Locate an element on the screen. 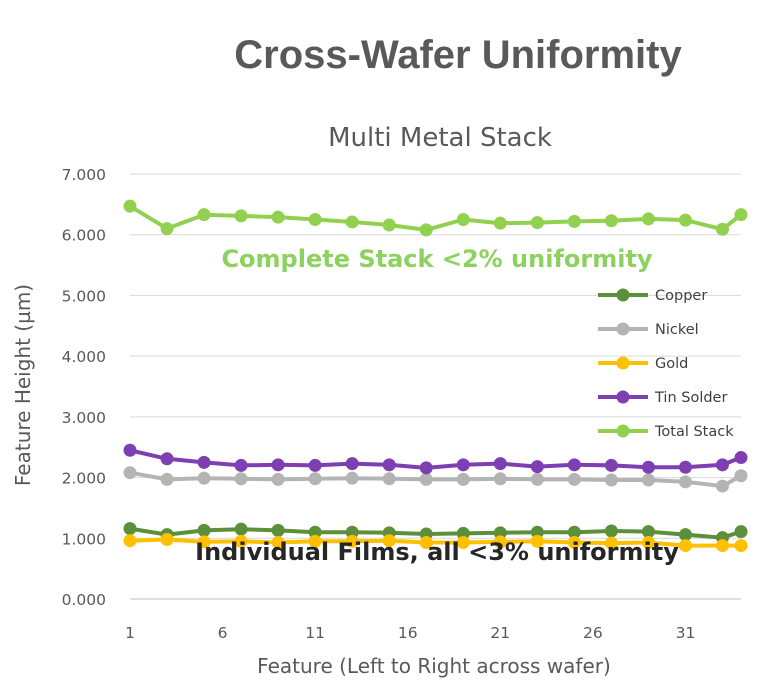  legend-item-nickel: Nickel is located at coordinates (648, 330).